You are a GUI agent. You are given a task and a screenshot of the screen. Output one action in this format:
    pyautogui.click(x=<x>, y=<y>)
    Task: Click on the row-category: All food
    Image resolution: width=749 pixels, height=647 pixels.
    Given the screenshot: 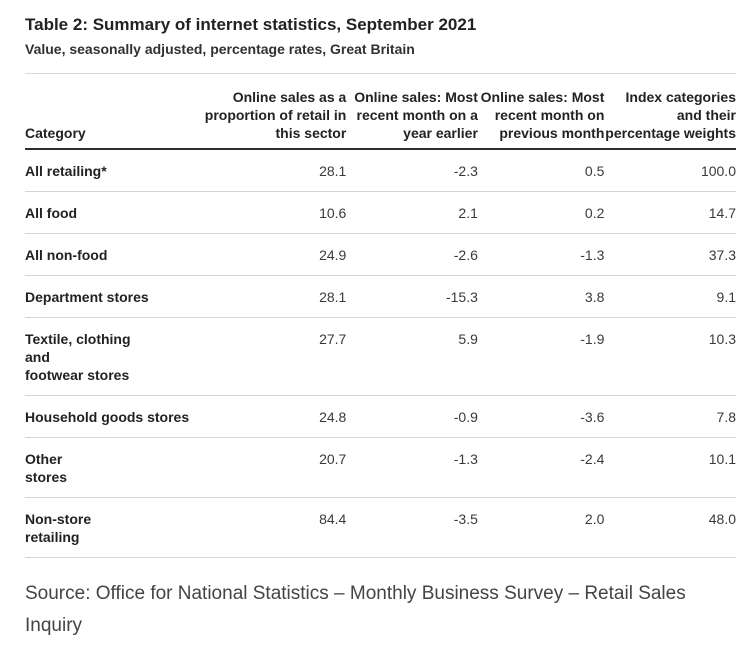 What is the action you would take?
    pyautogui.click(x=51, y=213)
    